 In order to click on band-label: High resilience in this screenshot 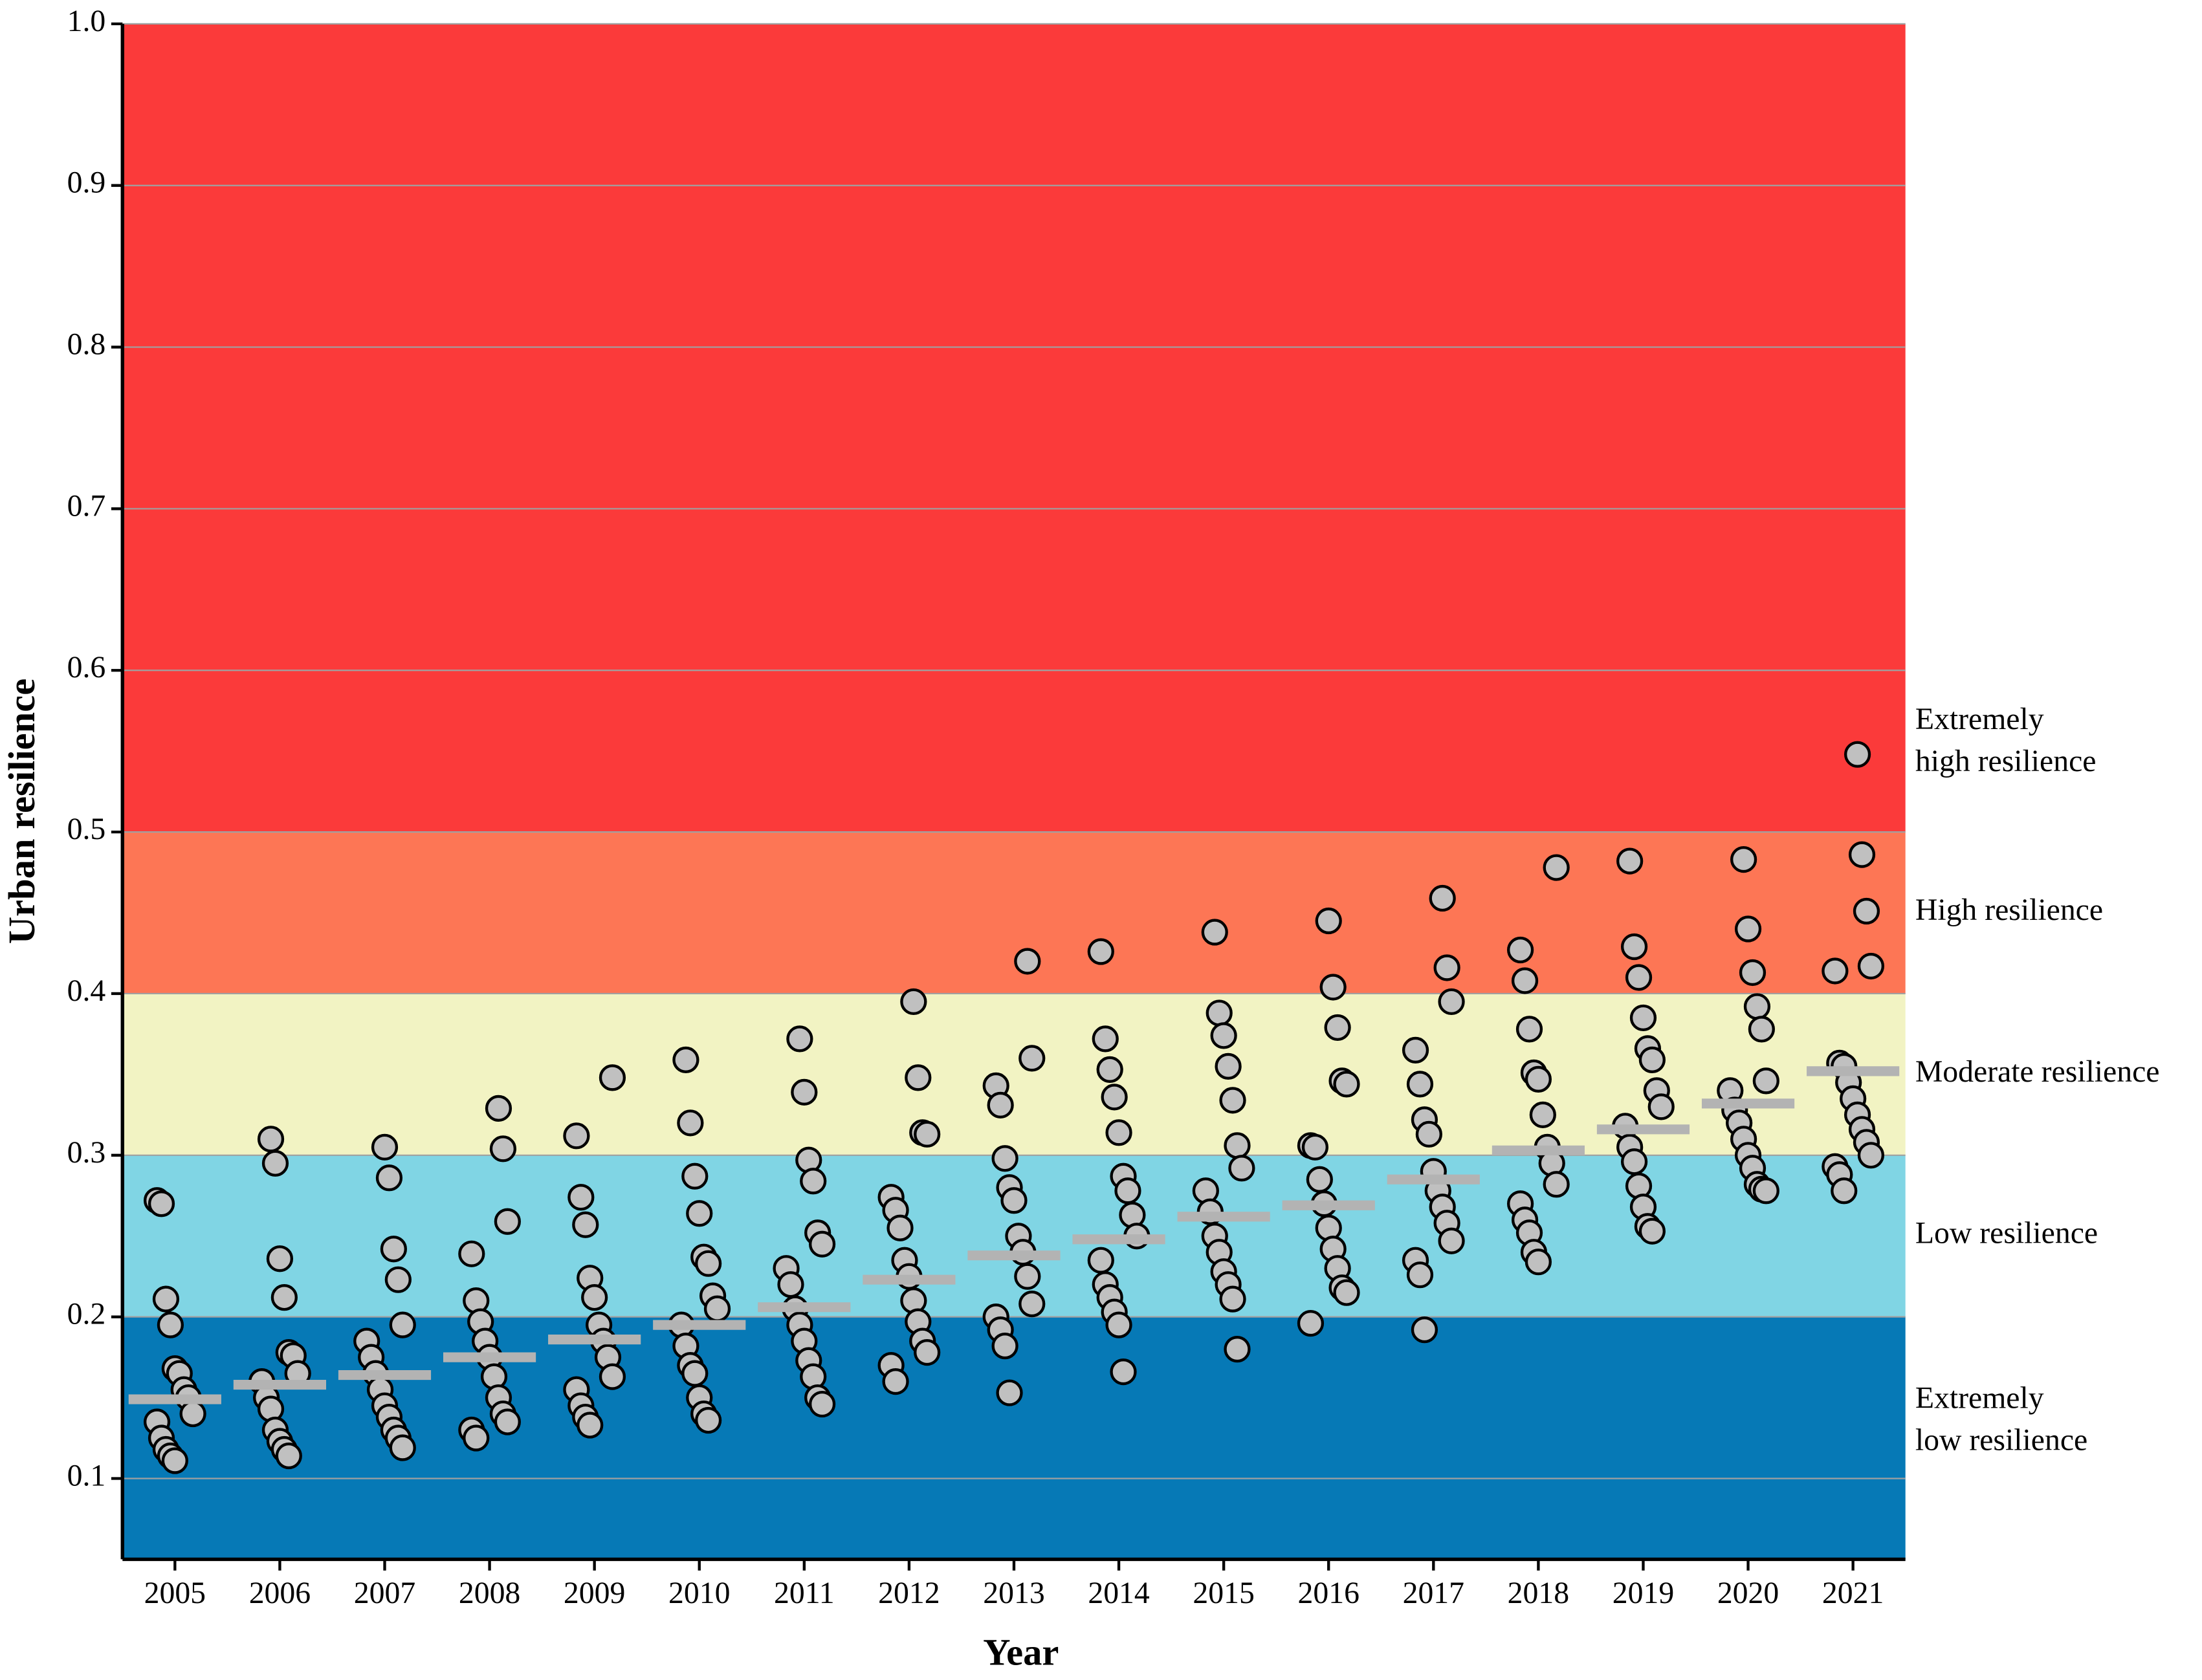, I will do `click(2009, 910)`.